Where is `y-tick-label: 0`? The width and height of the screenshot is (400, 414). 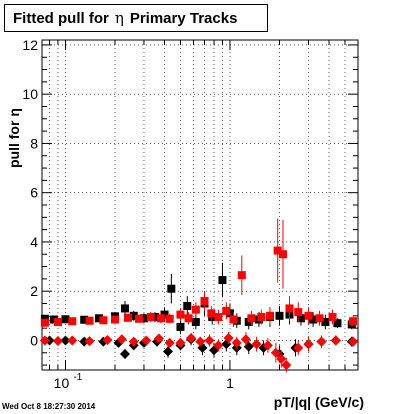
y-tick-label: 0 is located at coordinates (34, 340).